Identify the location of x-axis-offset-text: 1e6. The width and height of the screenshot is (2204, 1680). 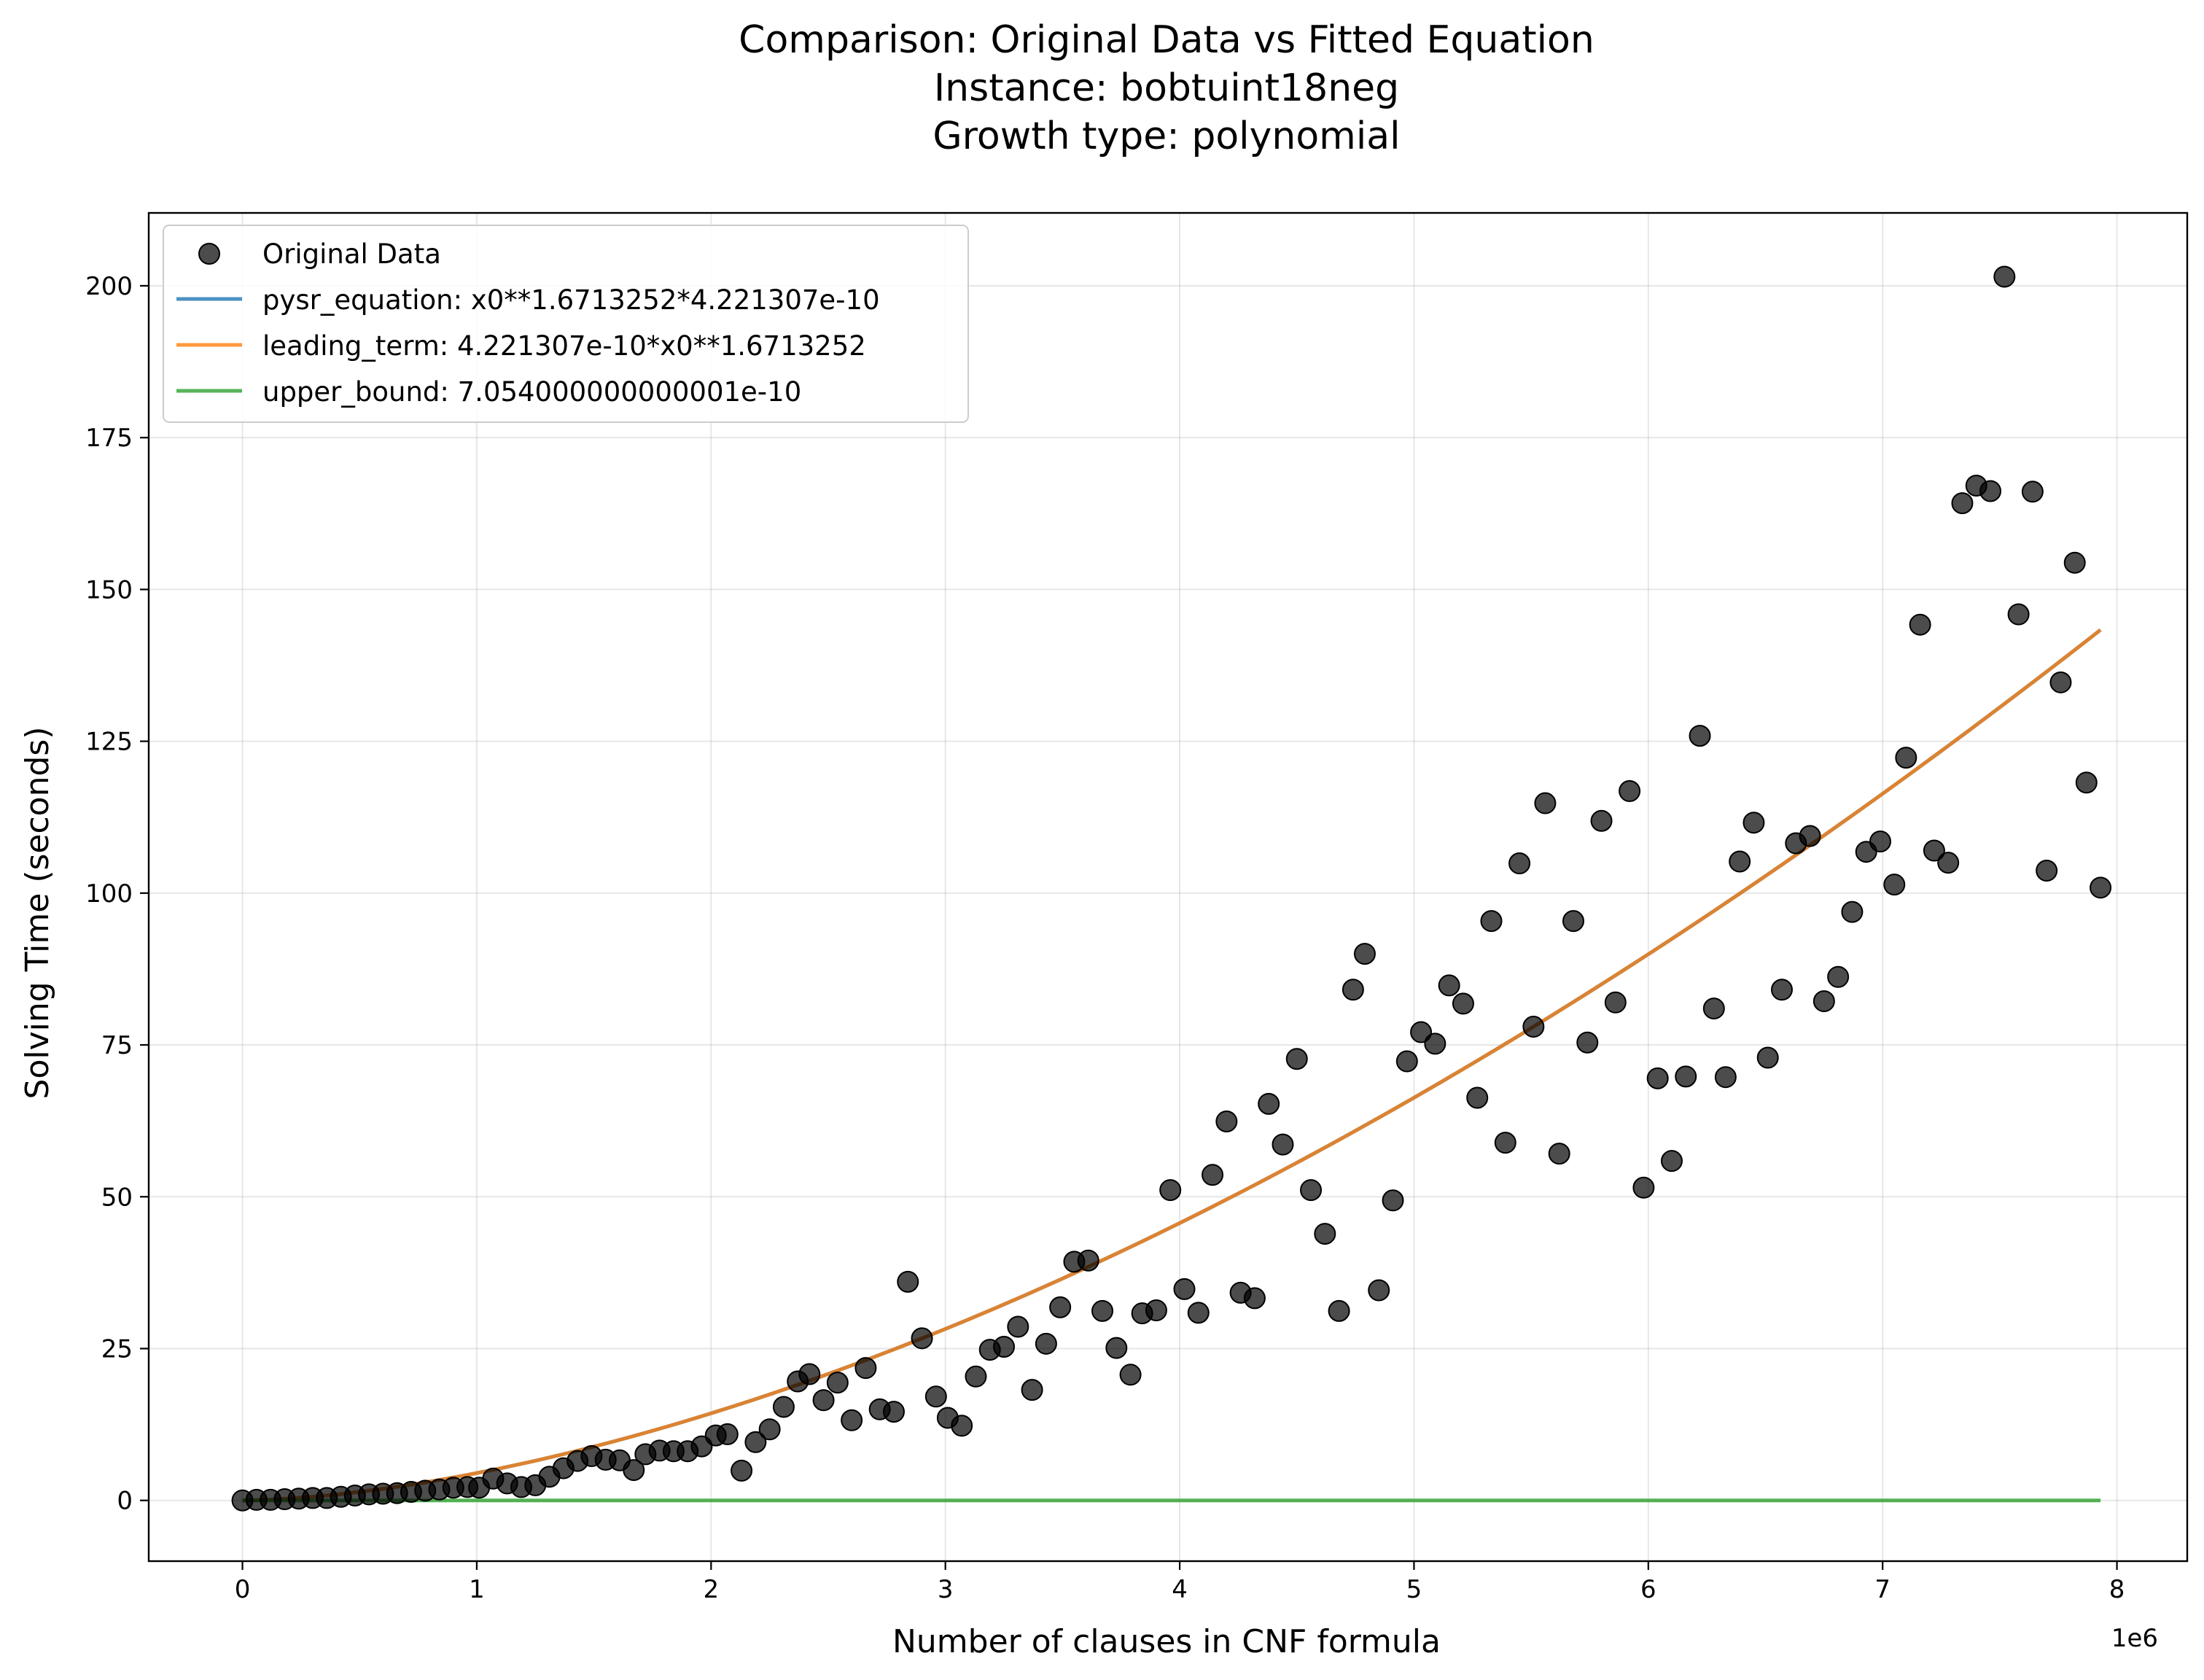
(2134, 1638).